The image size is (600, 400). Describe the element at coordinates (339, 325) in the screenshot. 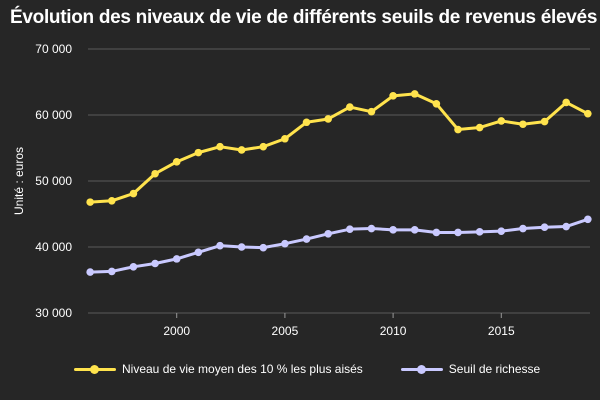

I see `x-axis: 2000 2005 2010 2015` at that location.